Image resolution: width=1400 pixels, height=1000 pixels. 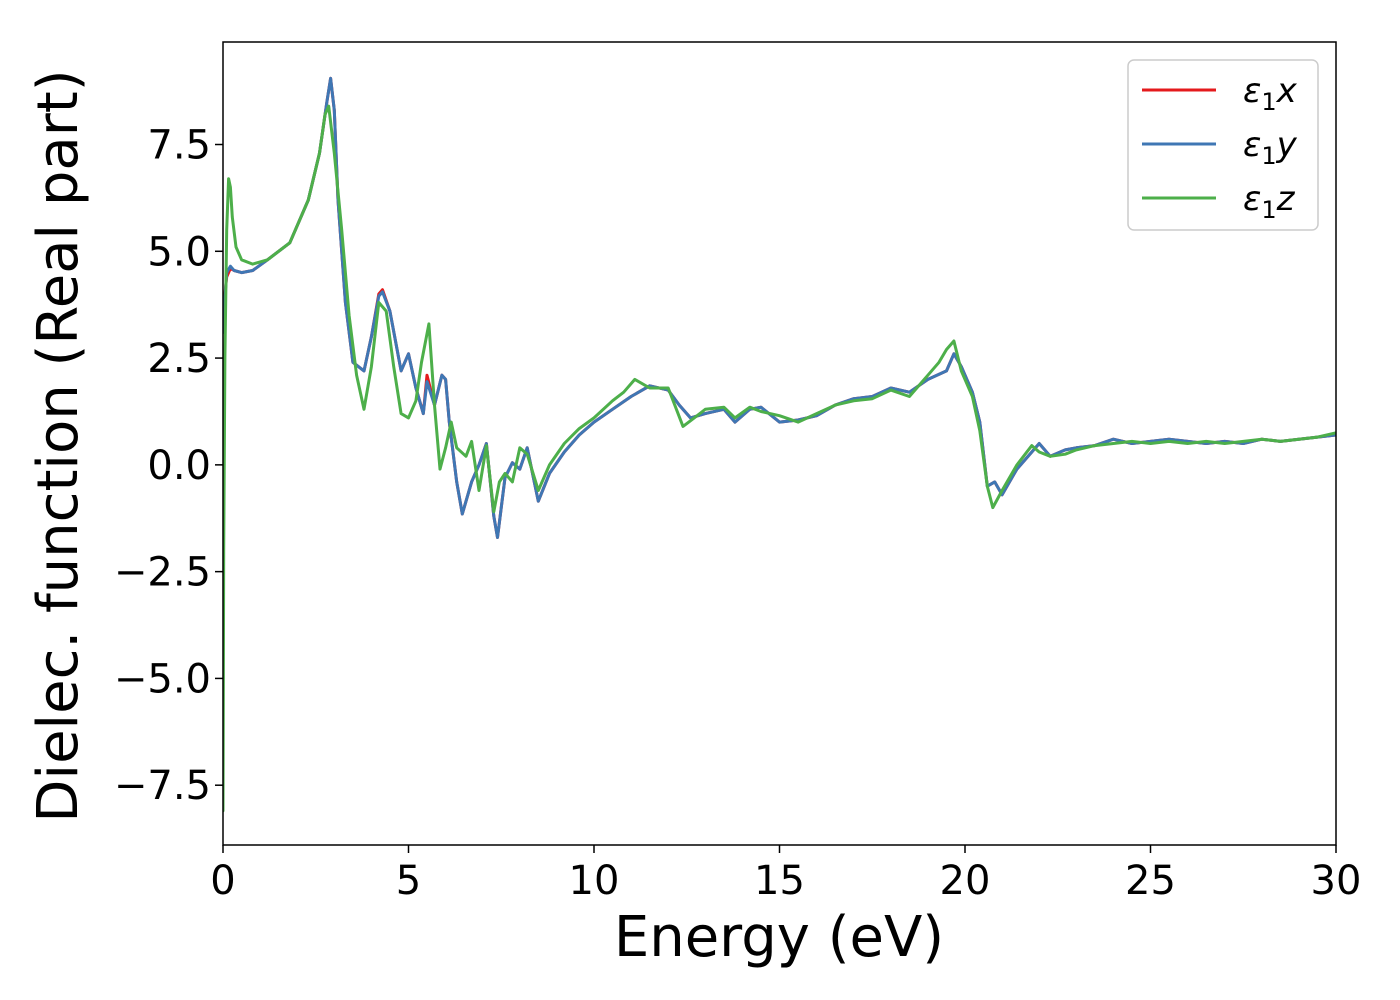 I want to click on x-tick-label: 0, so click(x=222, y=881).